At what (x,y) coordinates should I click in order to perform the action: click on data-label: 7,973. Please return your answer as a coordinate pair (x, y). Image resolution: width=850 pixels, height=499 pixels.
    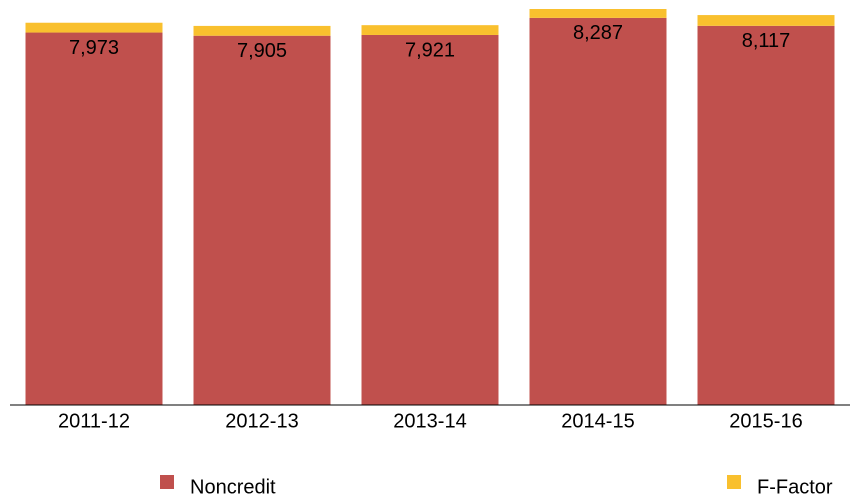
    Looking at the image, I should click on (94, 48).